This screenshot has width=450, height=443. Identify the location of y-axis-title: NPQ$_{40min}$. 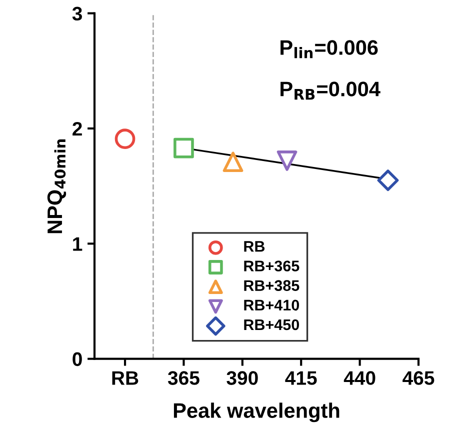
(56, 186).